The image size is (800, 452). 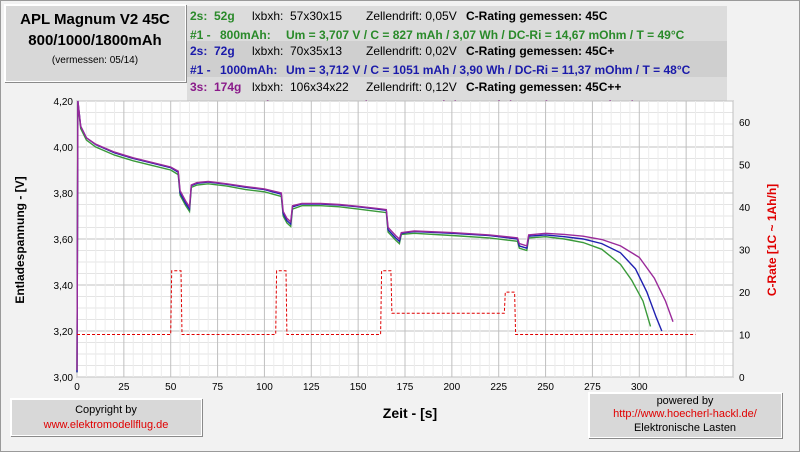 I want to click on note-seg-3: / 1x60s:, so click(x=352, y=135).